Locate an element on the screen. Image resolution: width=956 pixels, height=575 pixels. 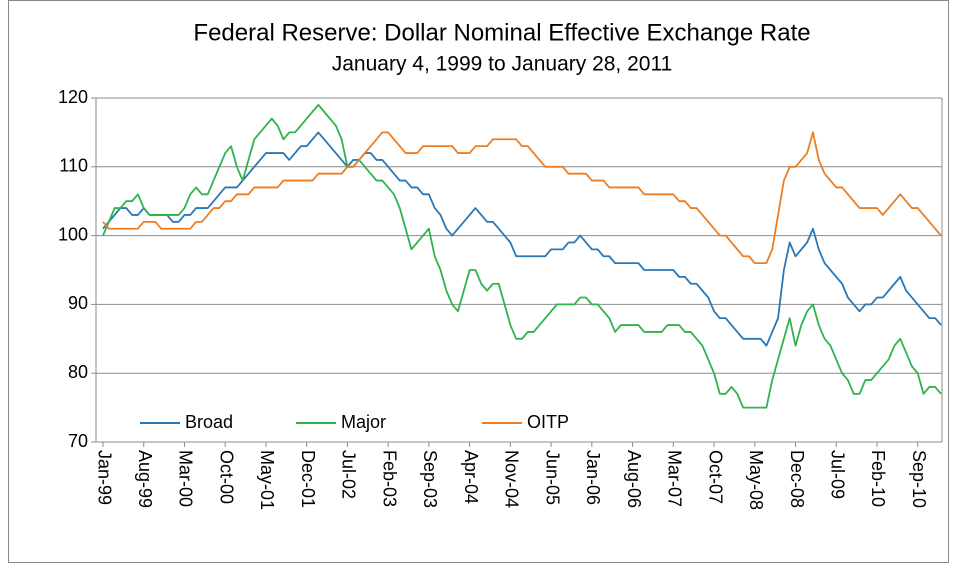
x-tick-label: Apr-04 is located at coordinates (471, 477).